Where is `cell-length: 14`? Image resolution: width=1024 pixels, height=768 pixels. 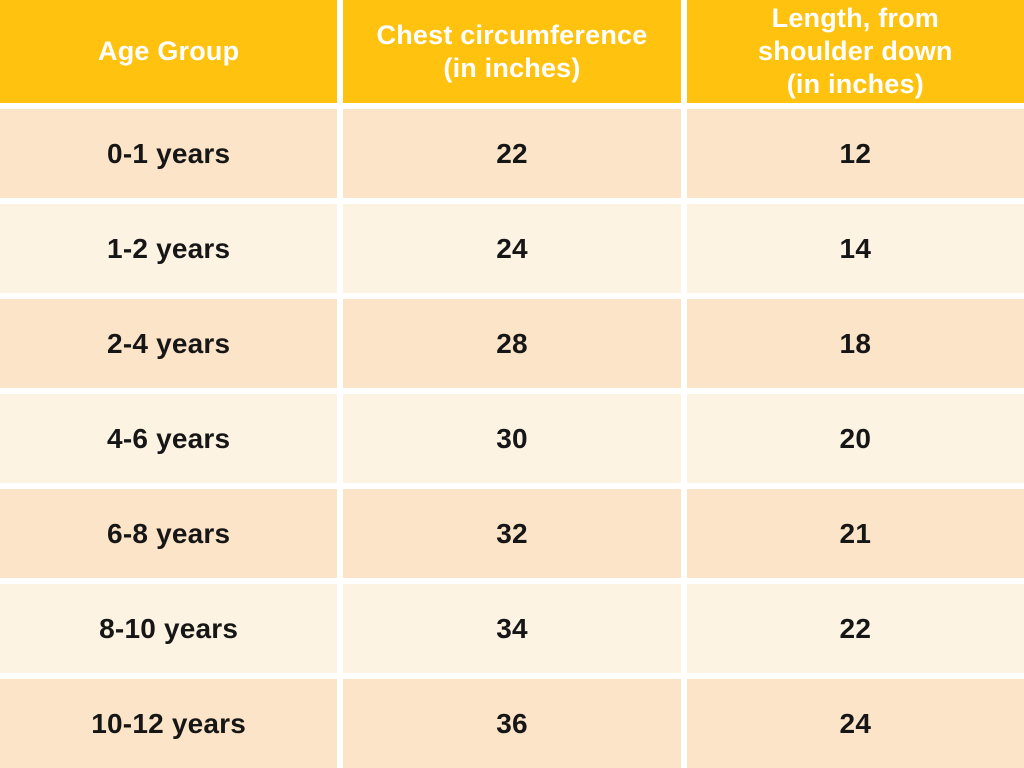
cell-length: 14 is located at coordinates (855, 248).